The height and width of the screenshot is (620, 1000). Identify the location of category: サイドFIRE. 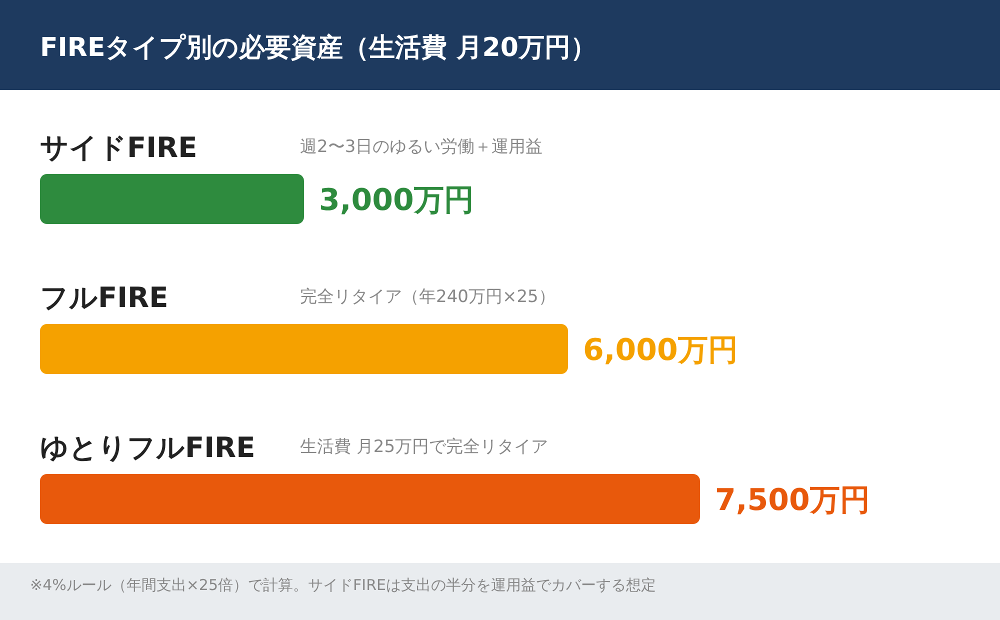
(119, 147).